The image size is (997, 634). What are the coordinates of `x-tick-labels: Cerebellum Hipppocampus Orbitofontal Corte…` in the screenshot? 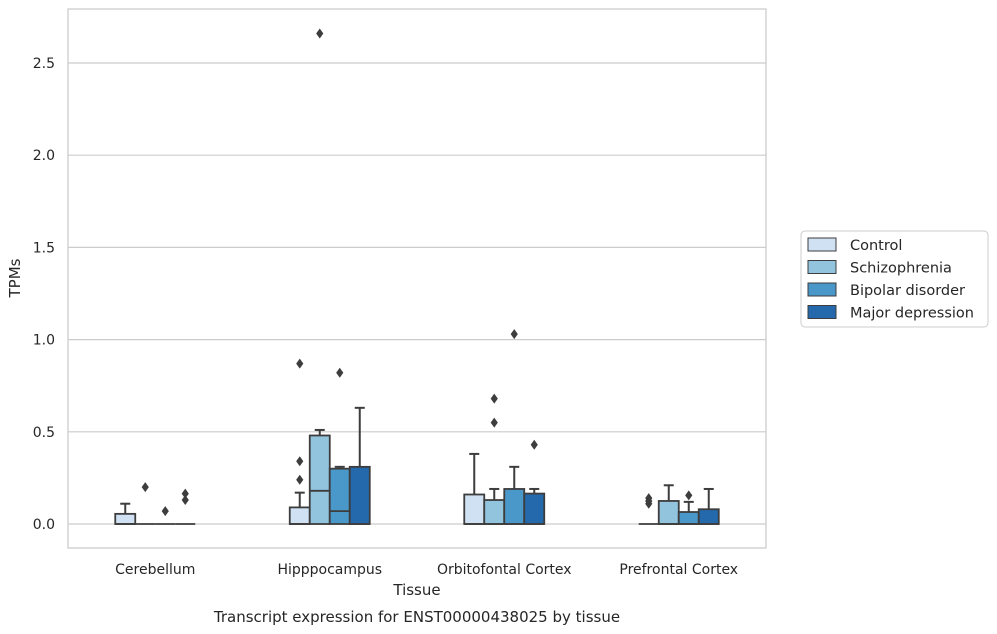 It's located at (426, 570).